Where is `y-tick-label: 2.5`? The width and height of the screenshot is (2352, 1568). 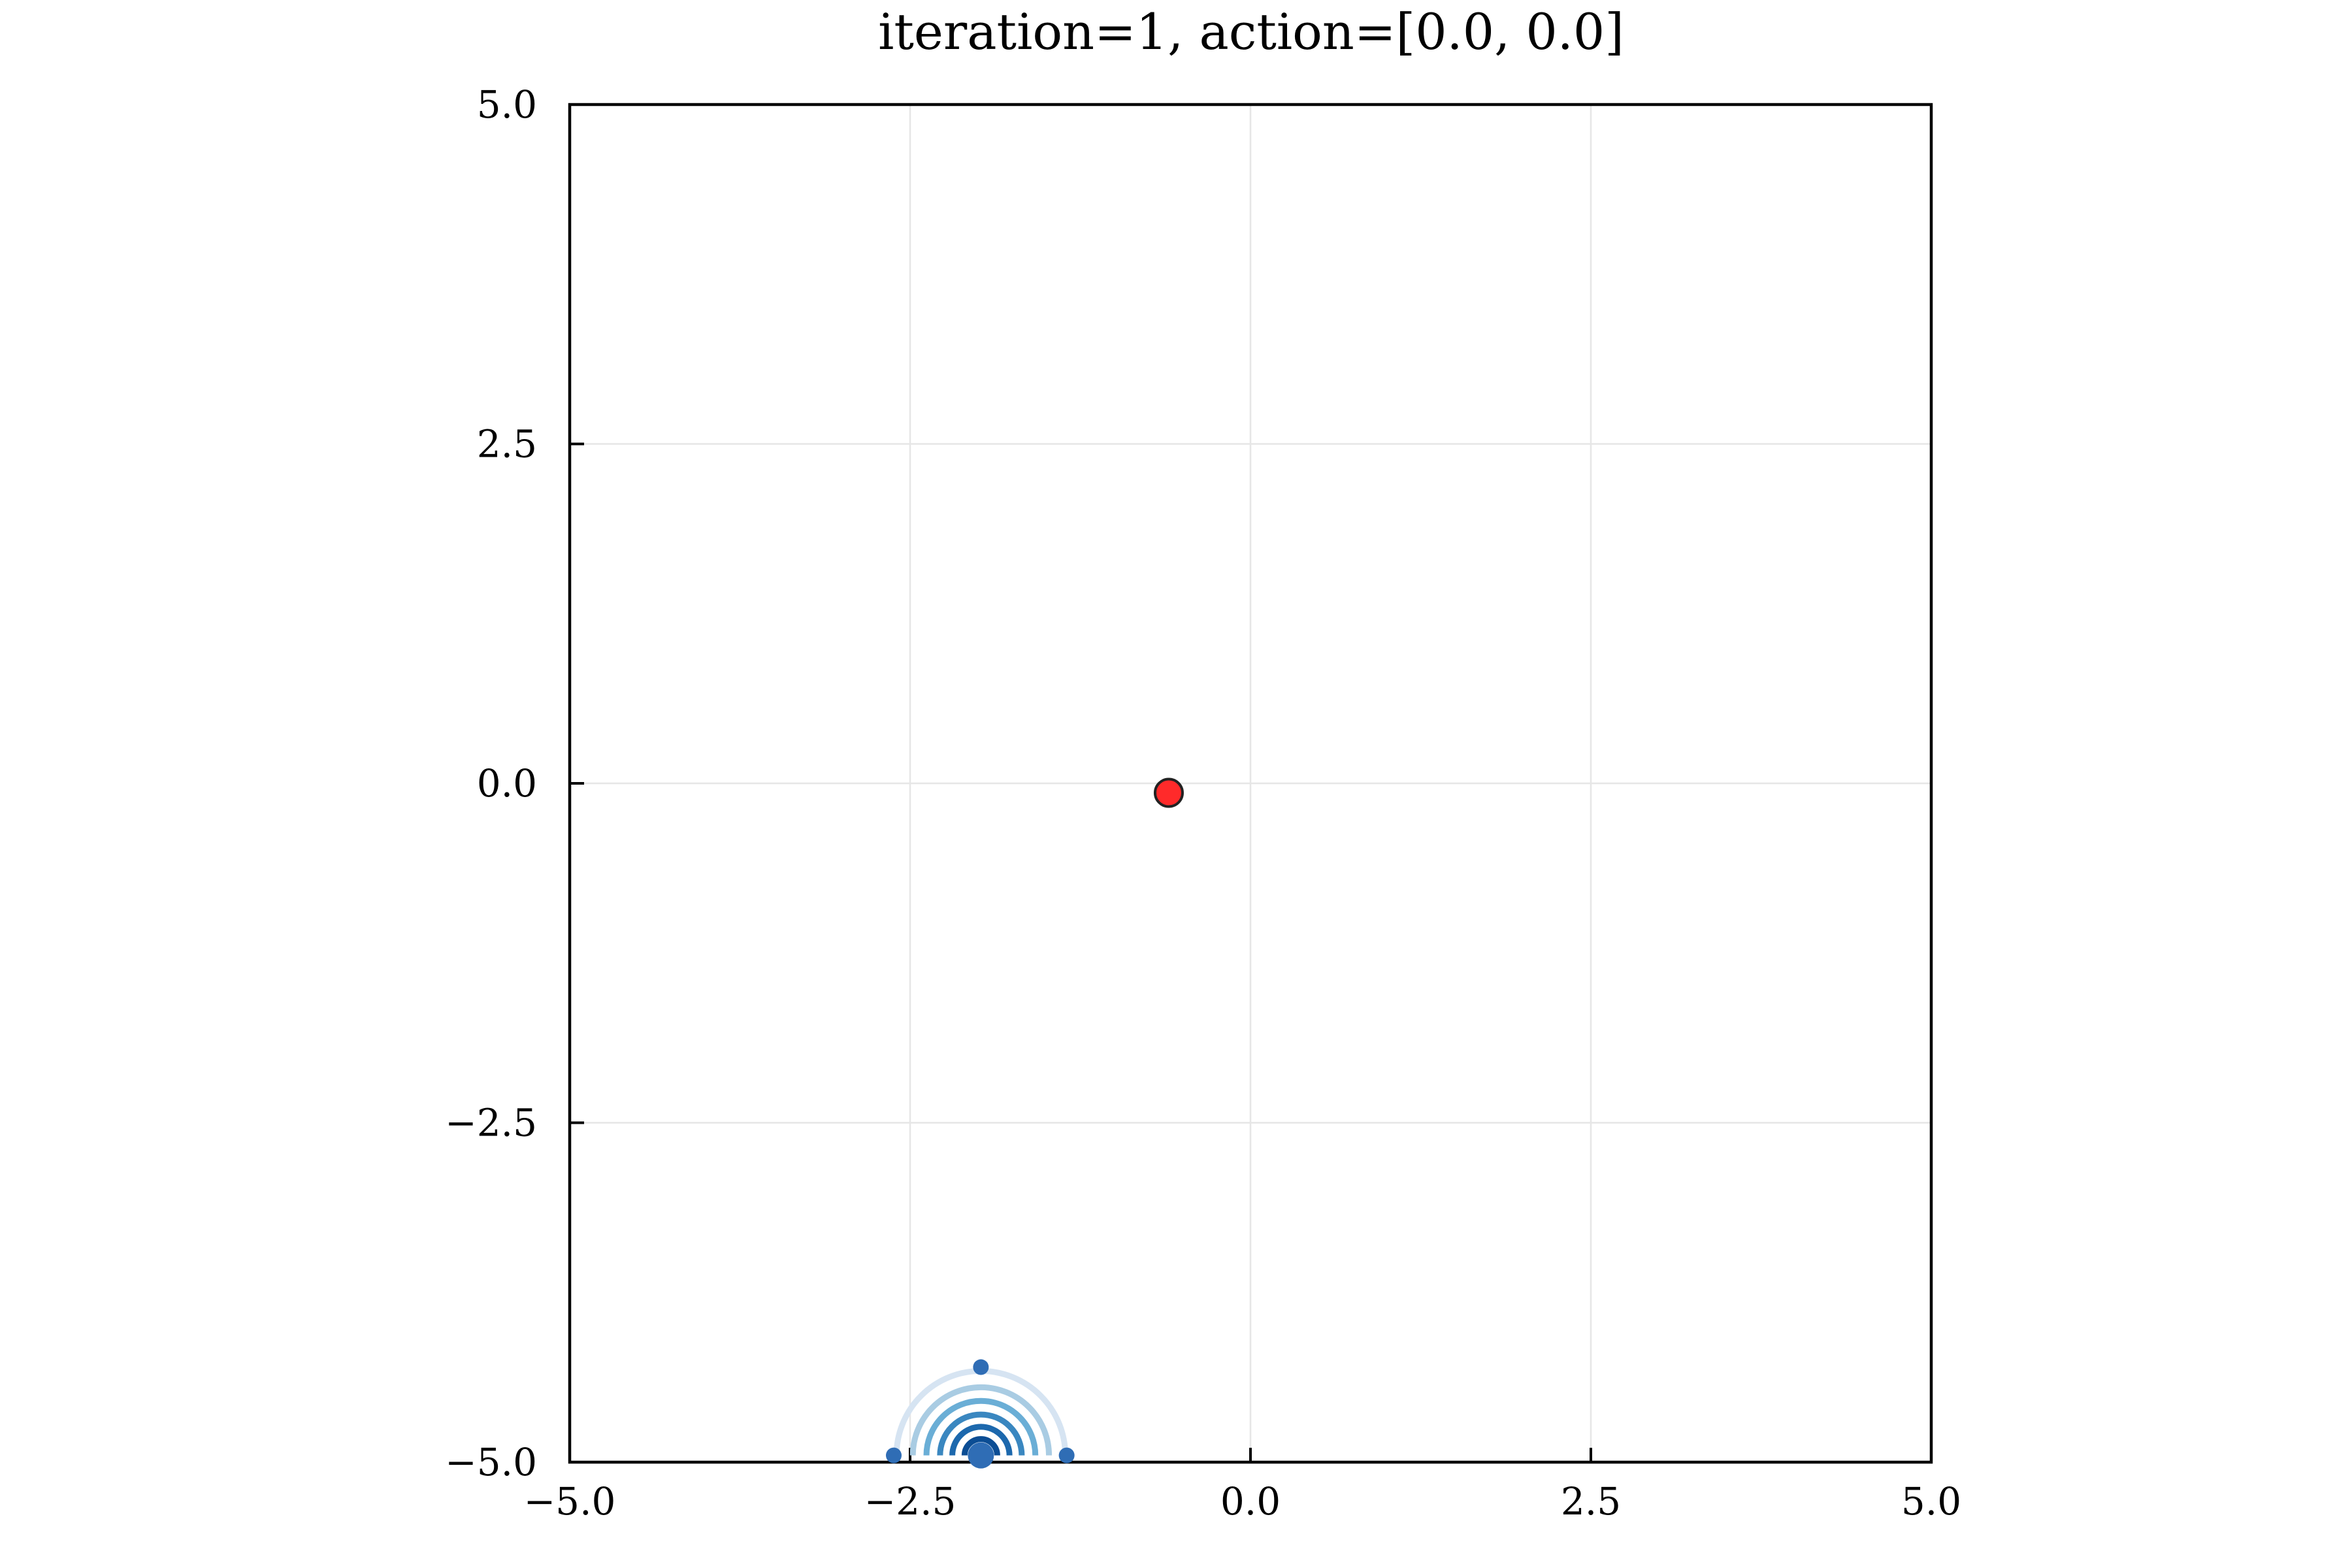
y-tick-label: 2.5 is located at coordinates (507, 444).